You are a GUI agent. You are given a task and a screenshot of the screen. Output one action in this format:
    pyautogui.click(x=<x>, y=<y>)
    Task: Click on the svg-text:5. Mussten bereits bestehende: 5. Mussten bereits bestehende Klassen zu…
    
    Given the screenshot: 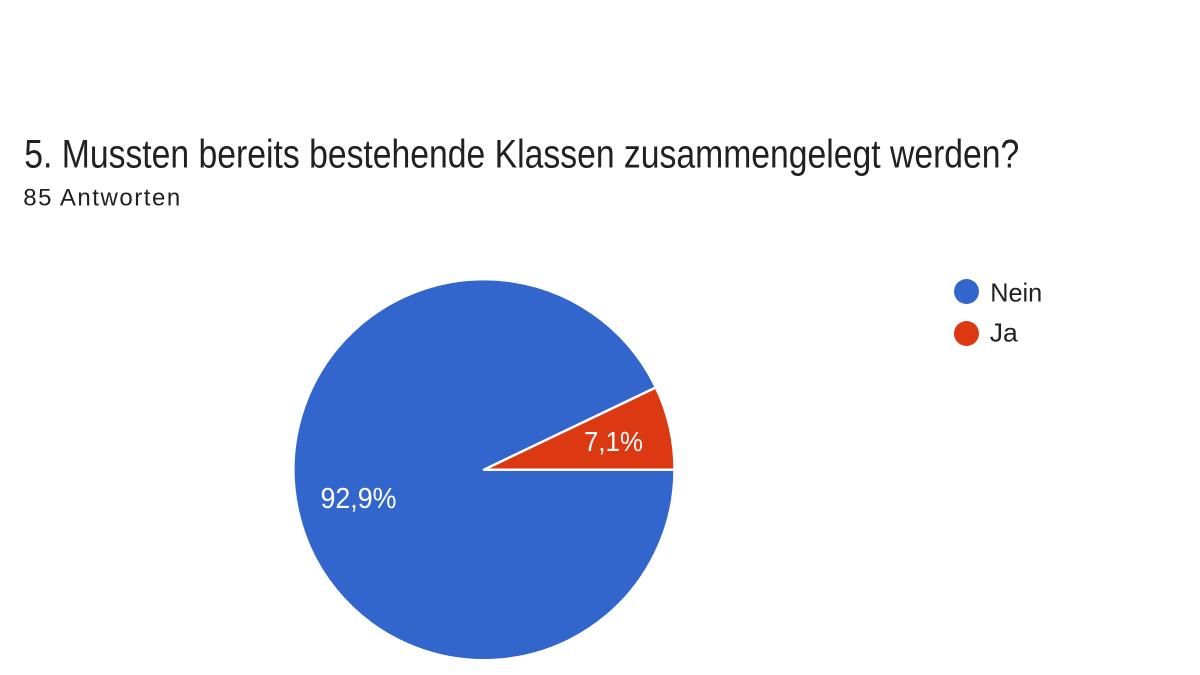 What is the action you would take?
    pyautogui.click(x=521, y=155)
    